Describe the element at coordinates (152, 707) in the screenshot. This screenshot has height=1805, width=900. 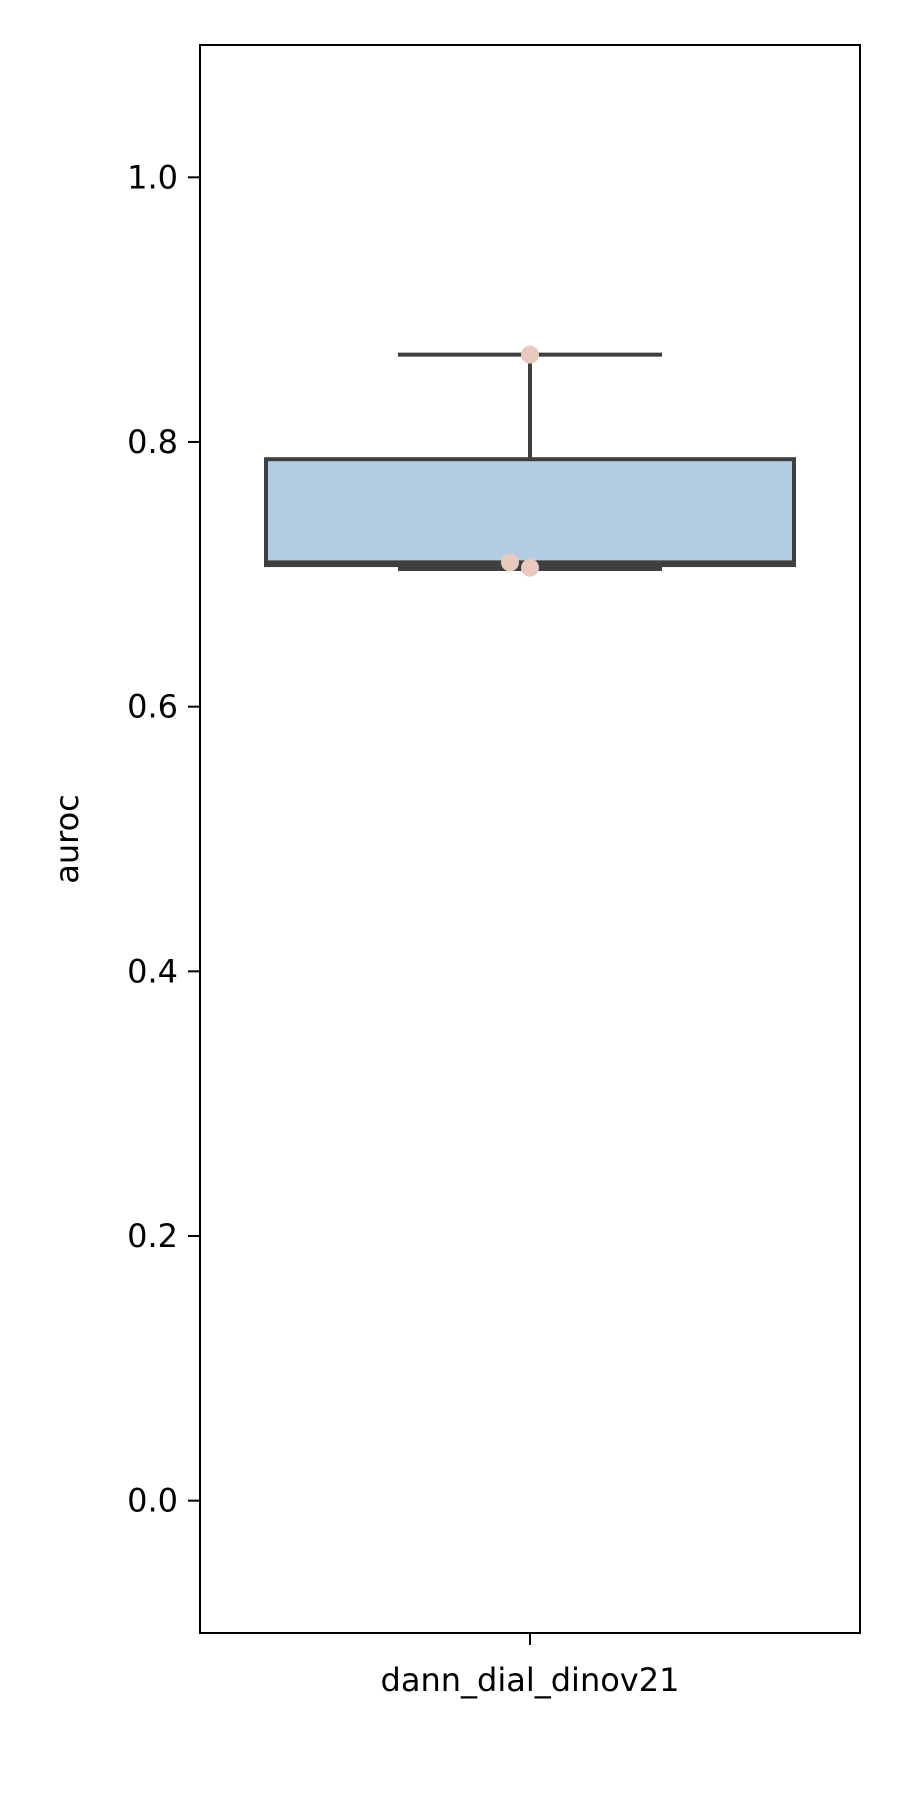
I see `y-tick-label: 0.6` at that location.